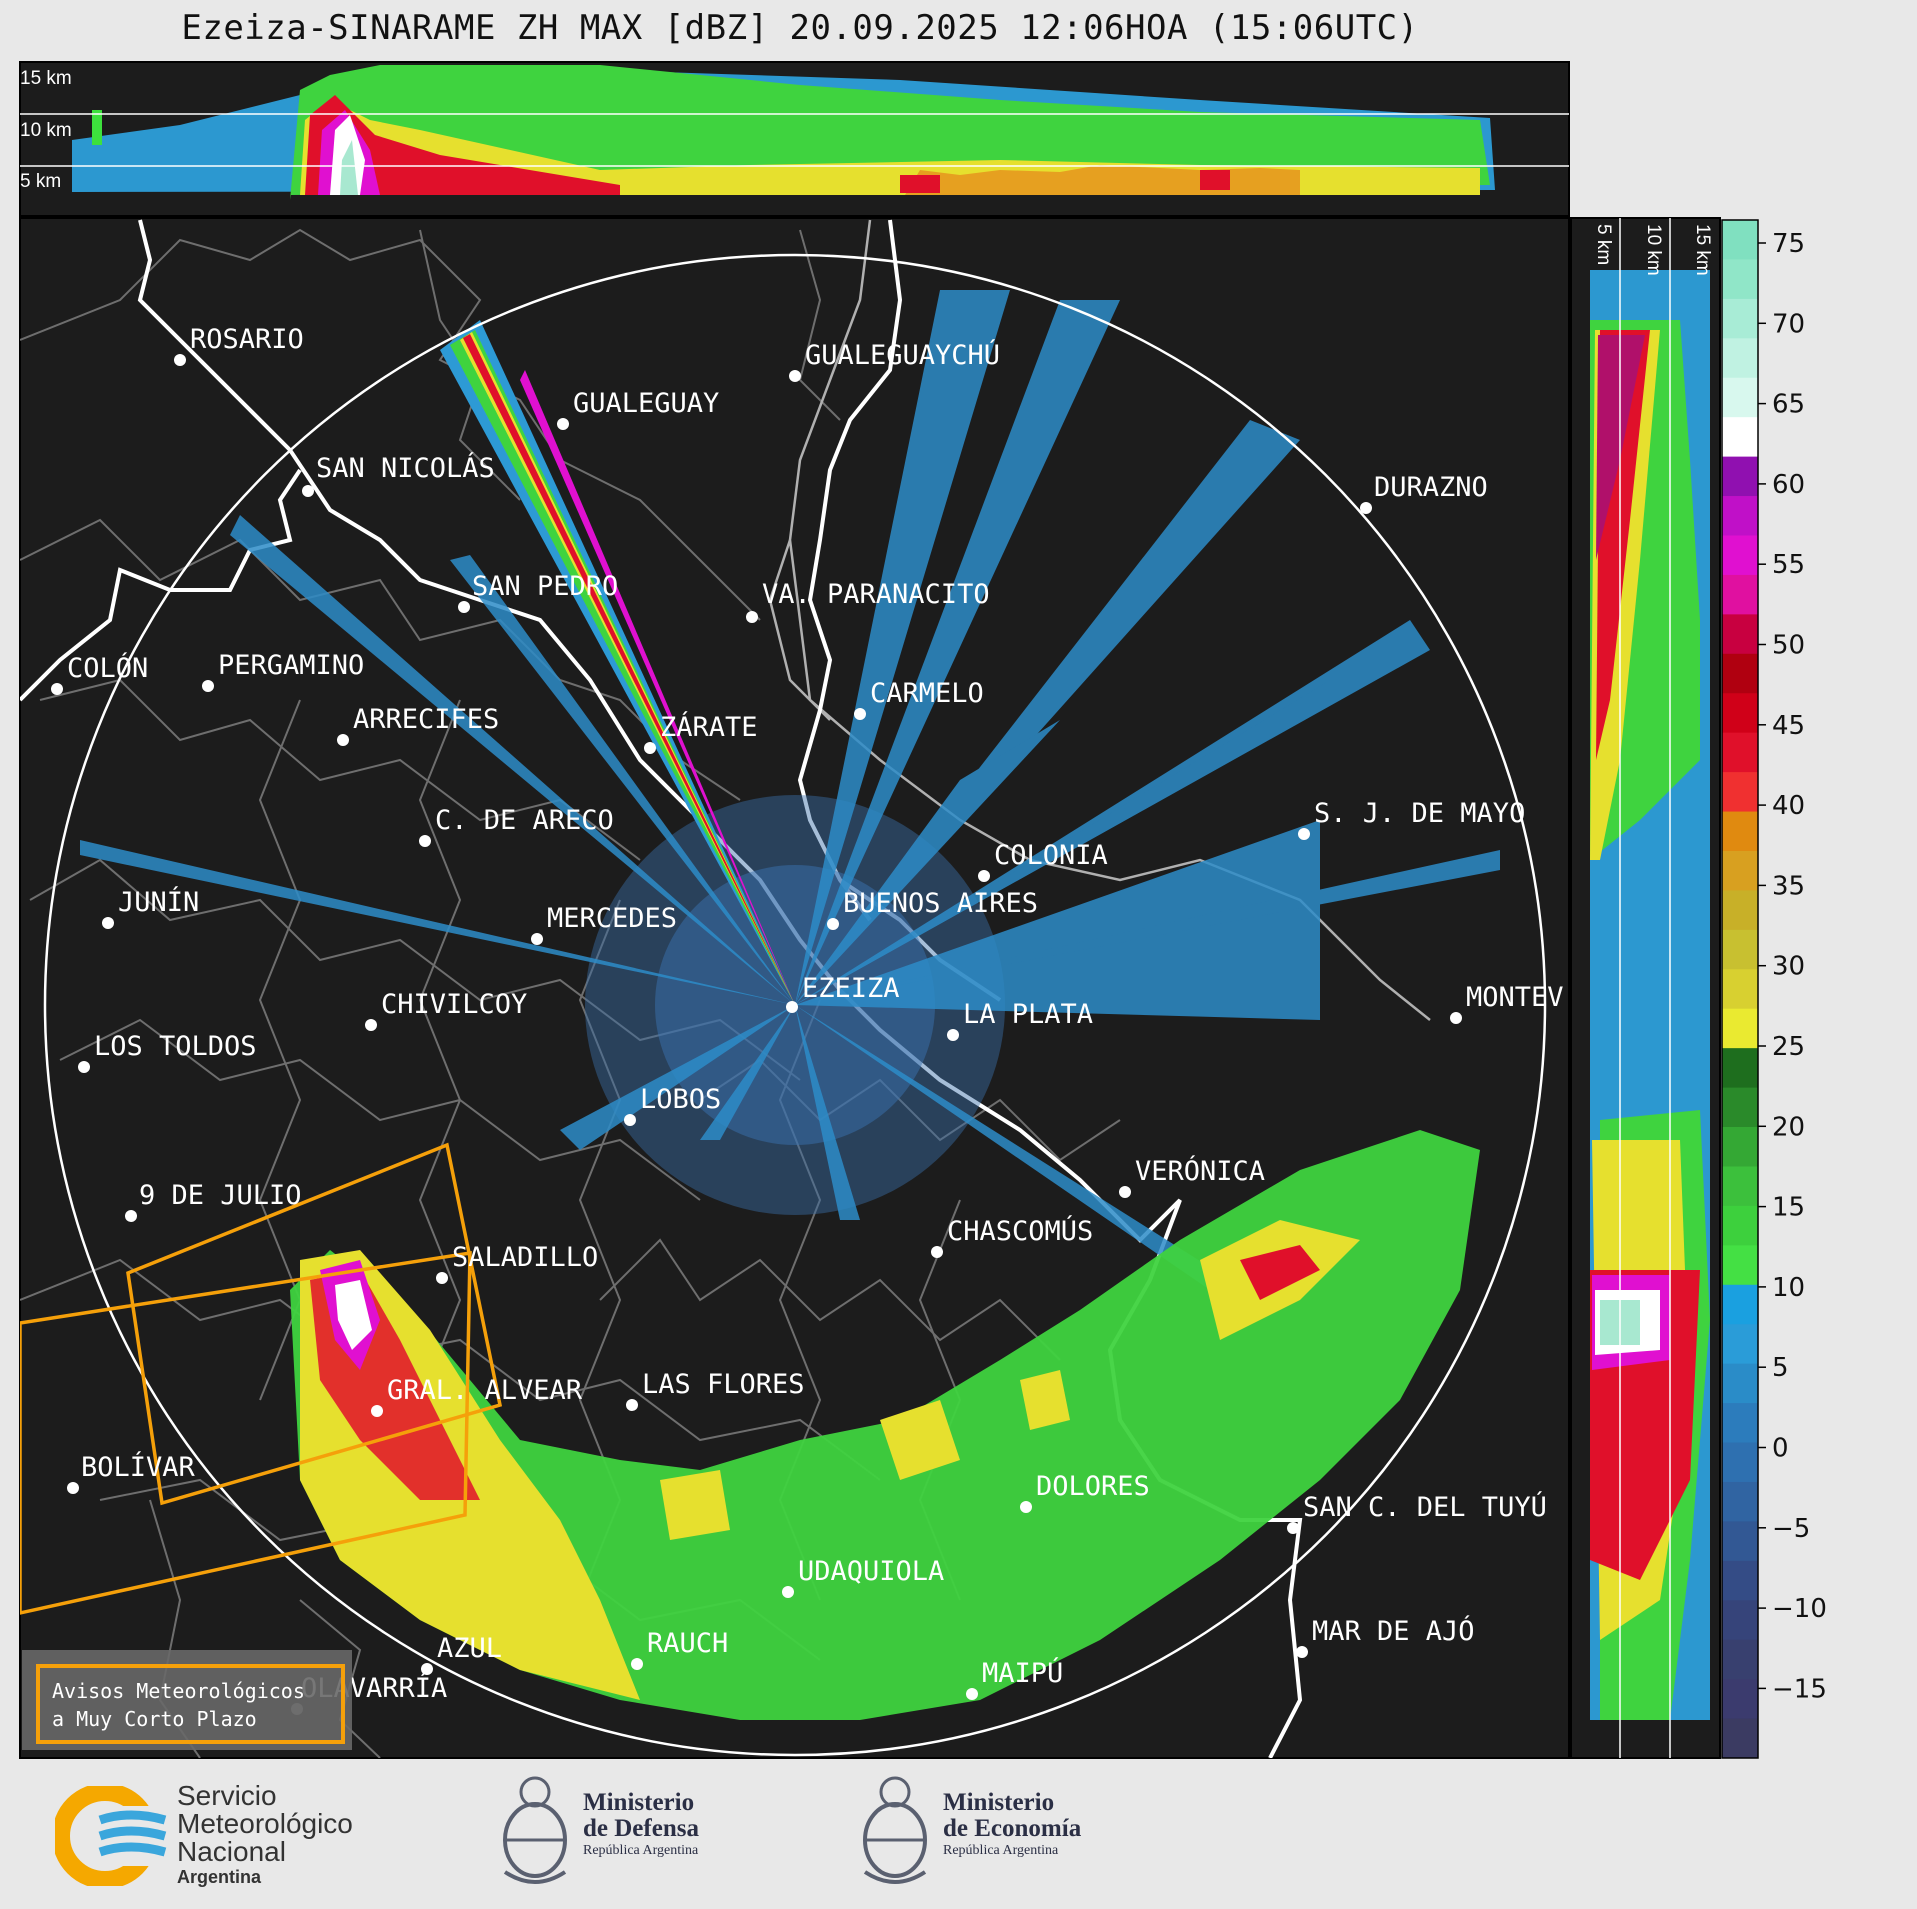 The width and height of the screenshot is (1917, 1909). Describe the element at coordinates (377, 1411) in the screenshot. I see `city-dot-gral-alvear` at that location.